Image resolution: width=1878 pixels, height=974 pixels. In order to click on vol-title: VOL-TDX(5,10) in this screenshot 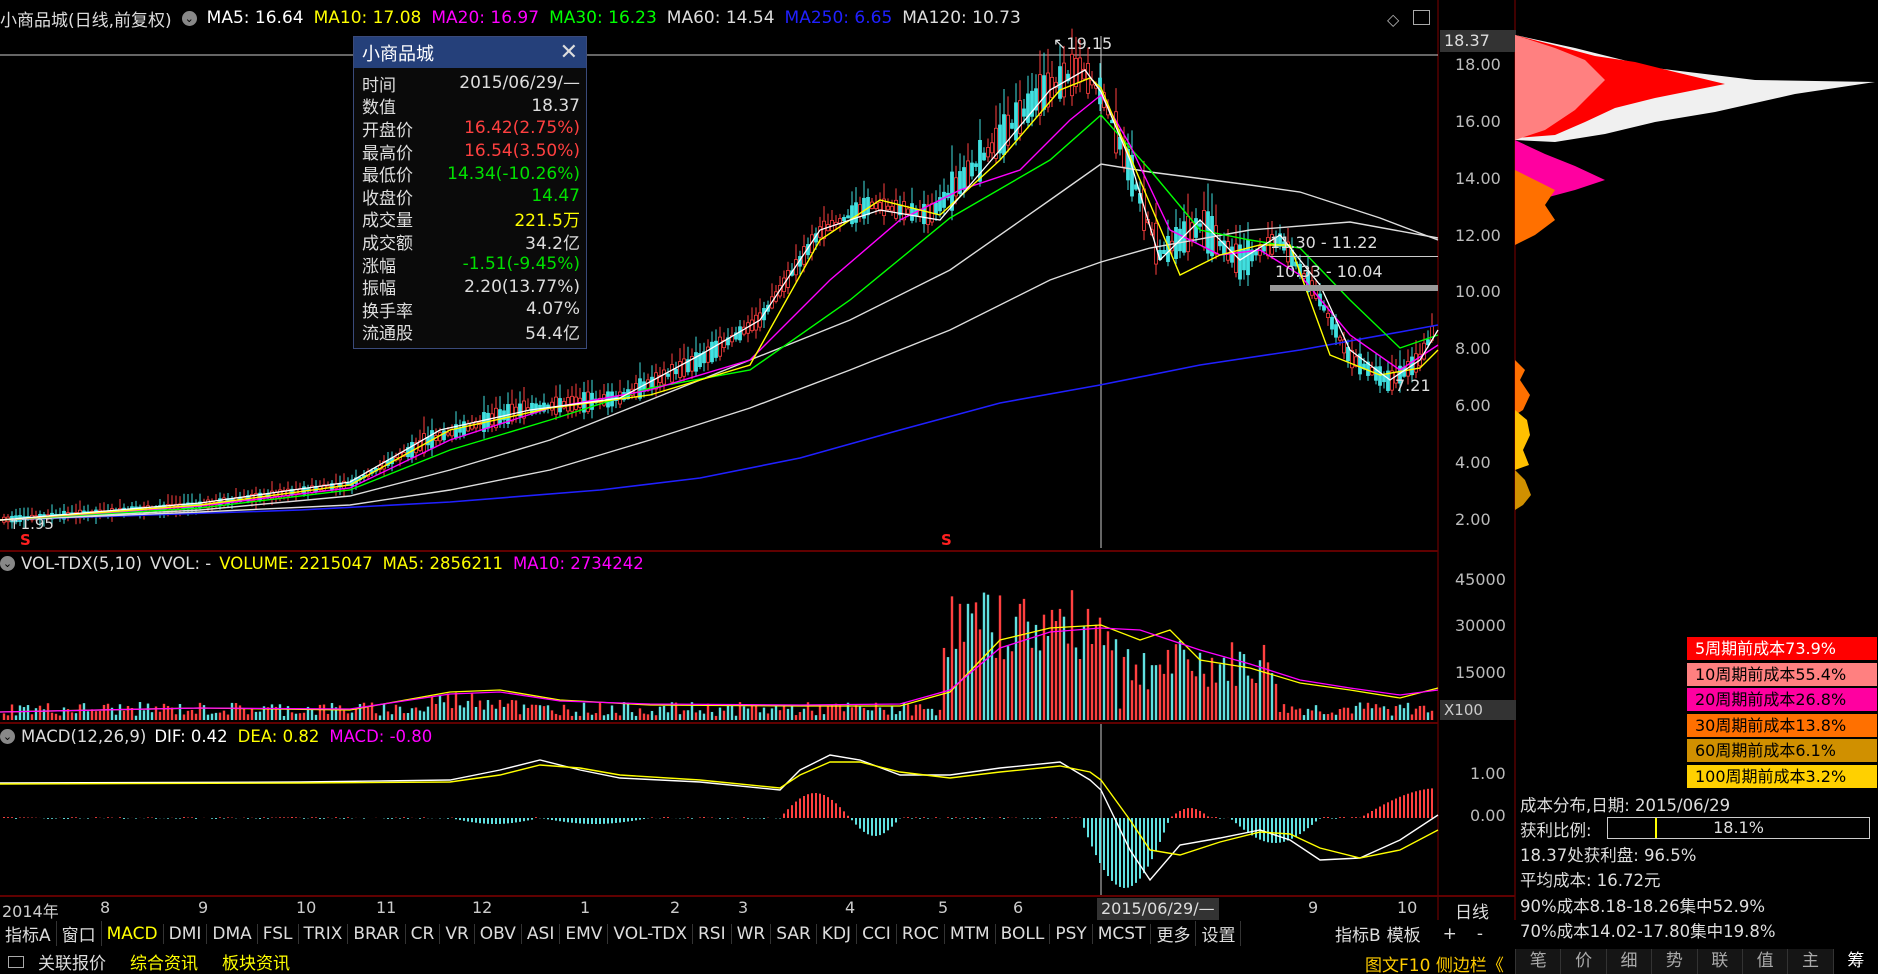, I will do `click(82, 563)`.